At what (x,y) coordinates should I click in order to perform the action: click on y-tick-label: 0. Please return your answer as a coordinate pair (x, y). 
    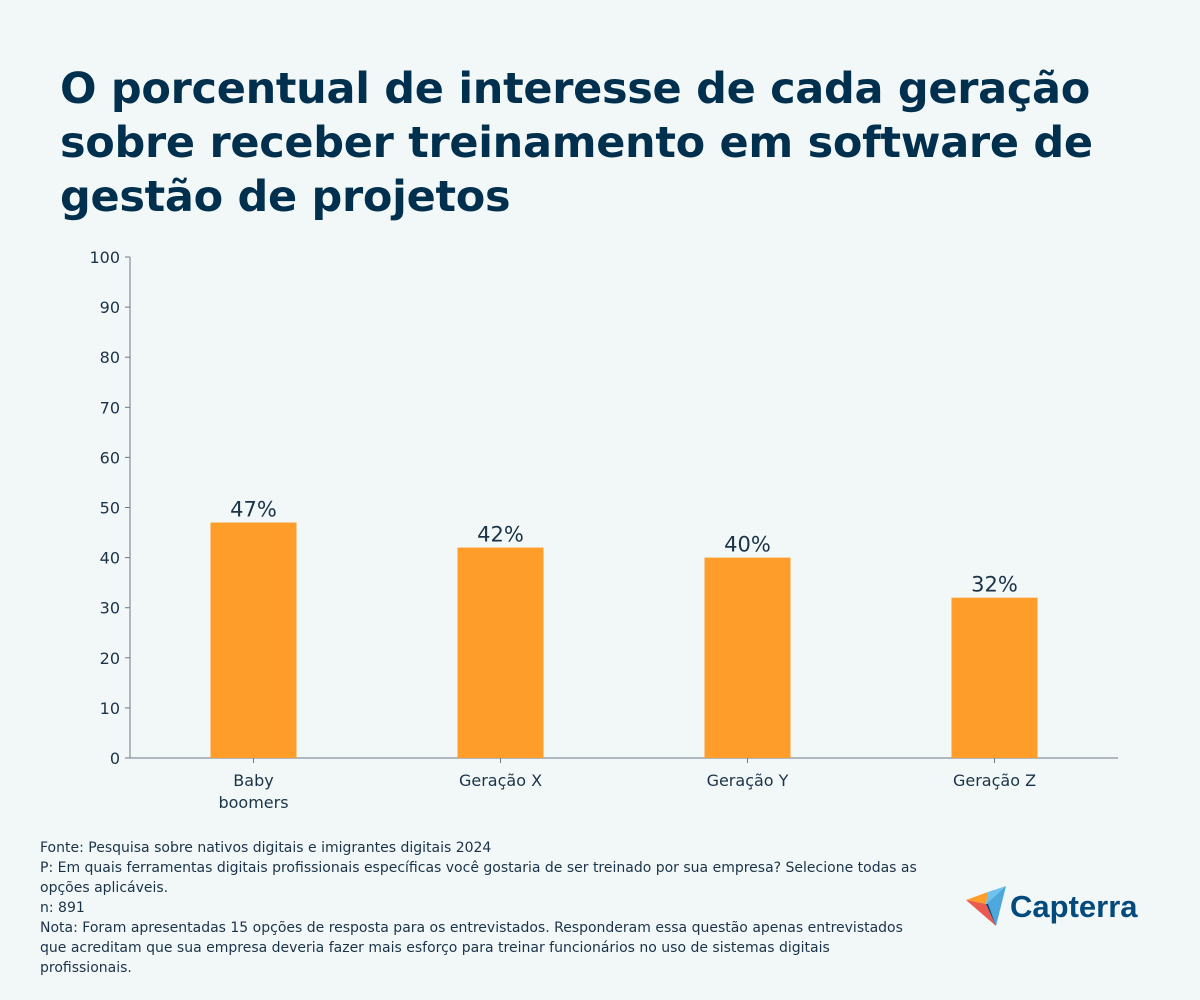
    Looking at the image, I should click on (115, 758).